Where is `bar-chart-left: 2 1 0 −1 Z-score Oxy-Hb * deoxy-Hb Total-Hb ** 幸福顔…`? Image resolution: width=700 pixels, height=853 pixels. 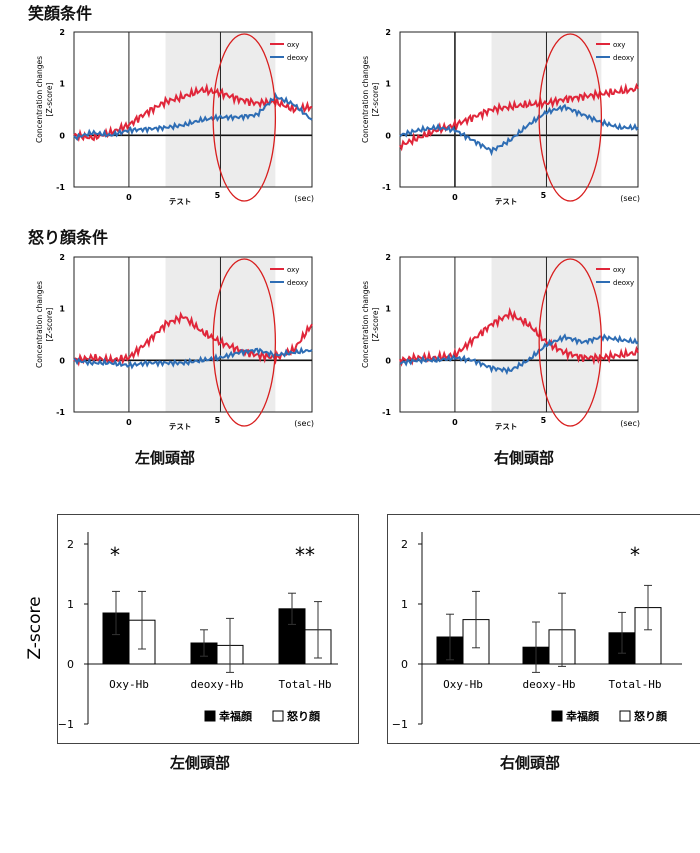 bar-chart-left: 2 1 0 −1 Z-score Oxy-Hb * deoxy-Hb Total-Hb ** 幸福顔… is located at coordinates (181, 631).